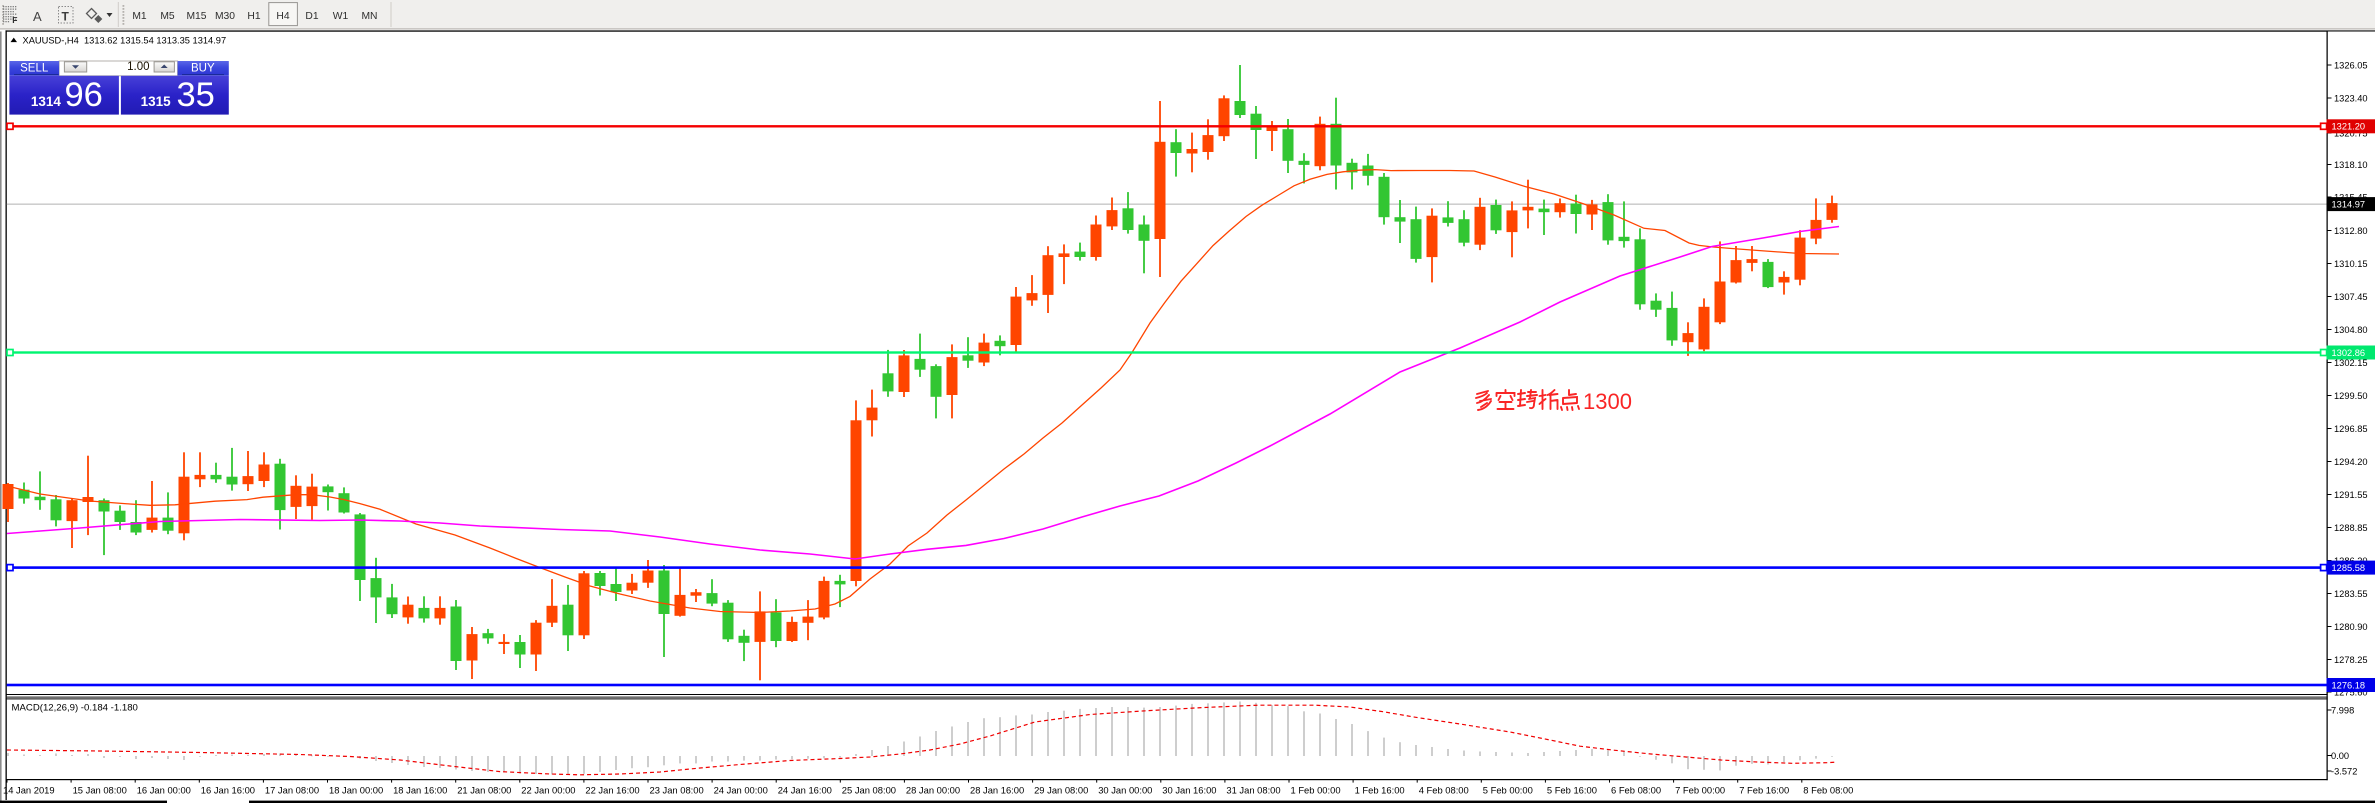  Describe the element at coordinates (2340, 756) in the screenshot. I see `svg-text: 0.00` at that location.